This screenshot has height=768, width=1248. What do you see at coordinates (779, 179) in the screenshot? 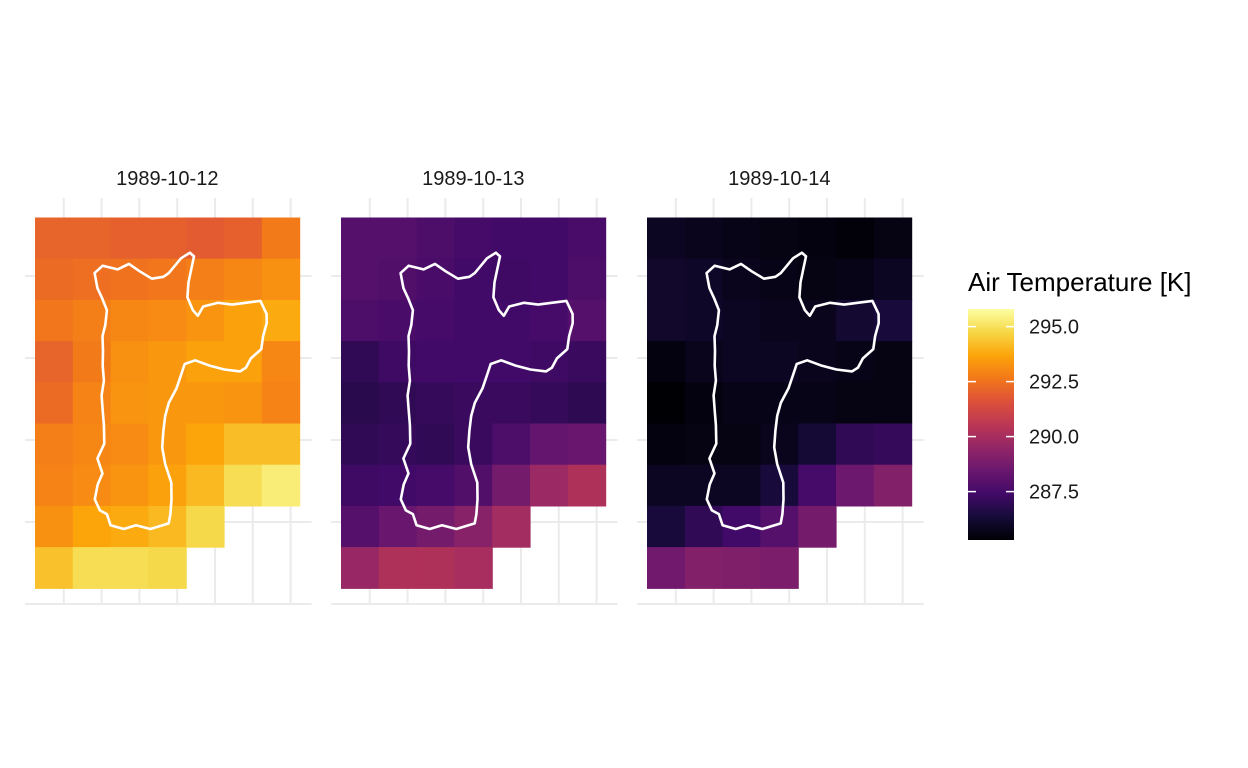
I see `facet-title: 1989-10-14` at bounding box center [779, 179].